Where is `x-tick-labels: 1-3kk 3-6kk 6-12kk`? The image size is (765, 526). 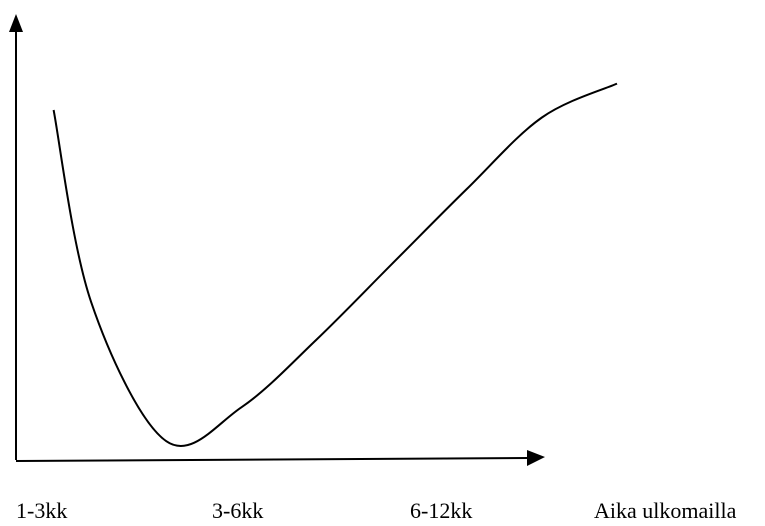 x-tick-labels: 1-3kk 3-6kk 6-12kk is located at coordinates (244, 510).